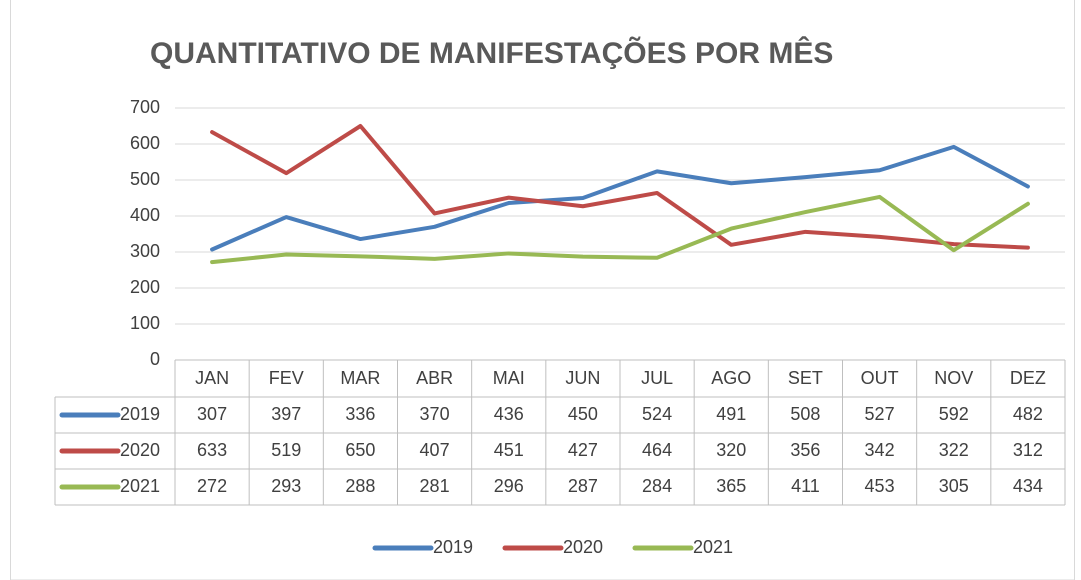 The height and width of the screenshot is (580, 1081). Describe the element at coordinates (805, 450) in the screenshot. I see `table-cell: 356` at that location.